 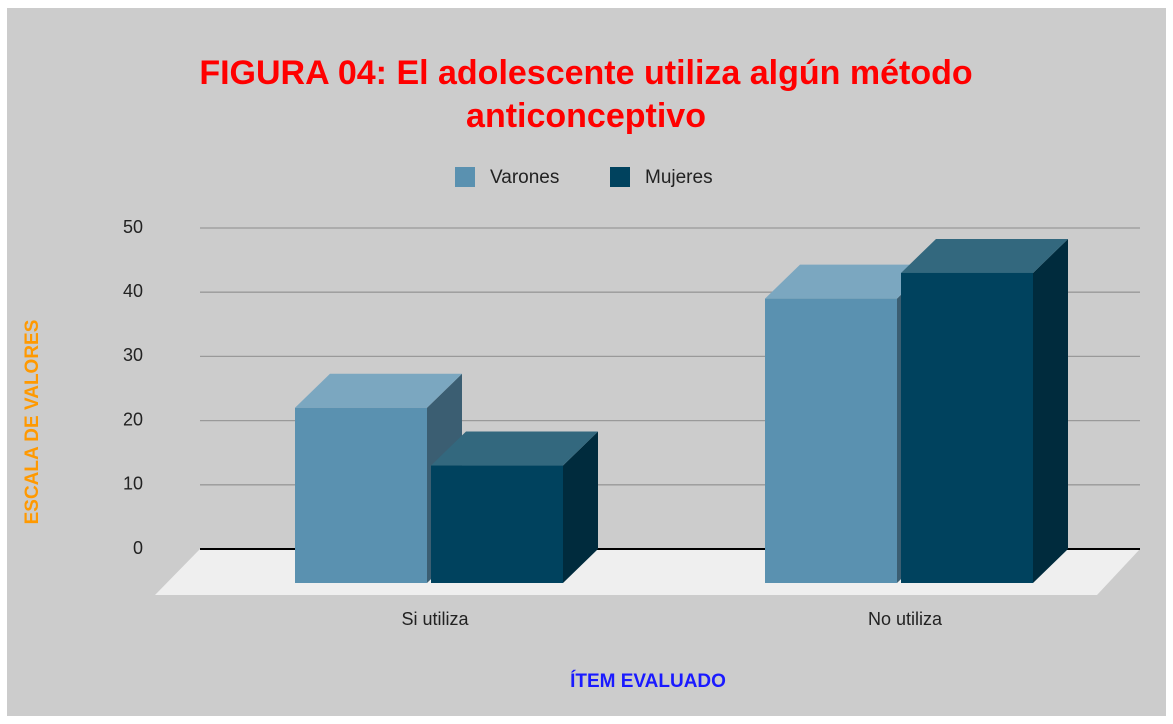 I want to click on legend-label: Mujeres, so click(x=679, y=177).